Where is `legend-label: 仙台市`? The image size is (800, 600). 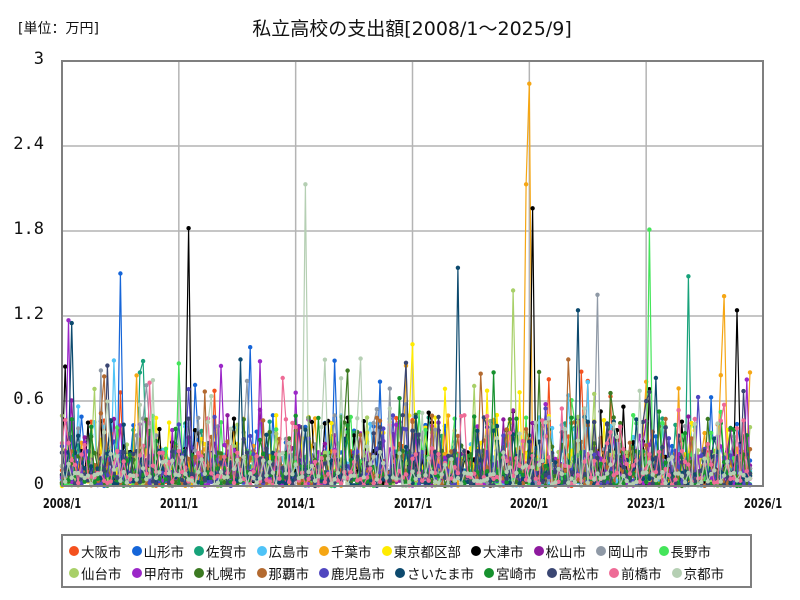 legend-label: 仙台市 is located at coordinates (101, 575).